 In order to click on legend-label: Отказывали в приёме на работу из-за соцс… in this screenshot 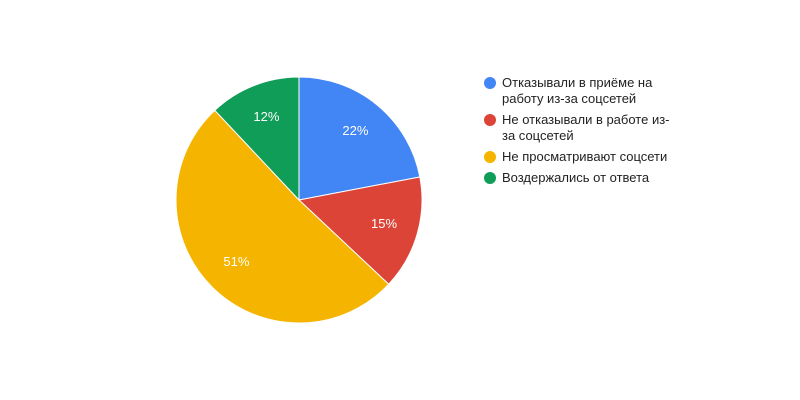, I will do `click(577, 90)`.